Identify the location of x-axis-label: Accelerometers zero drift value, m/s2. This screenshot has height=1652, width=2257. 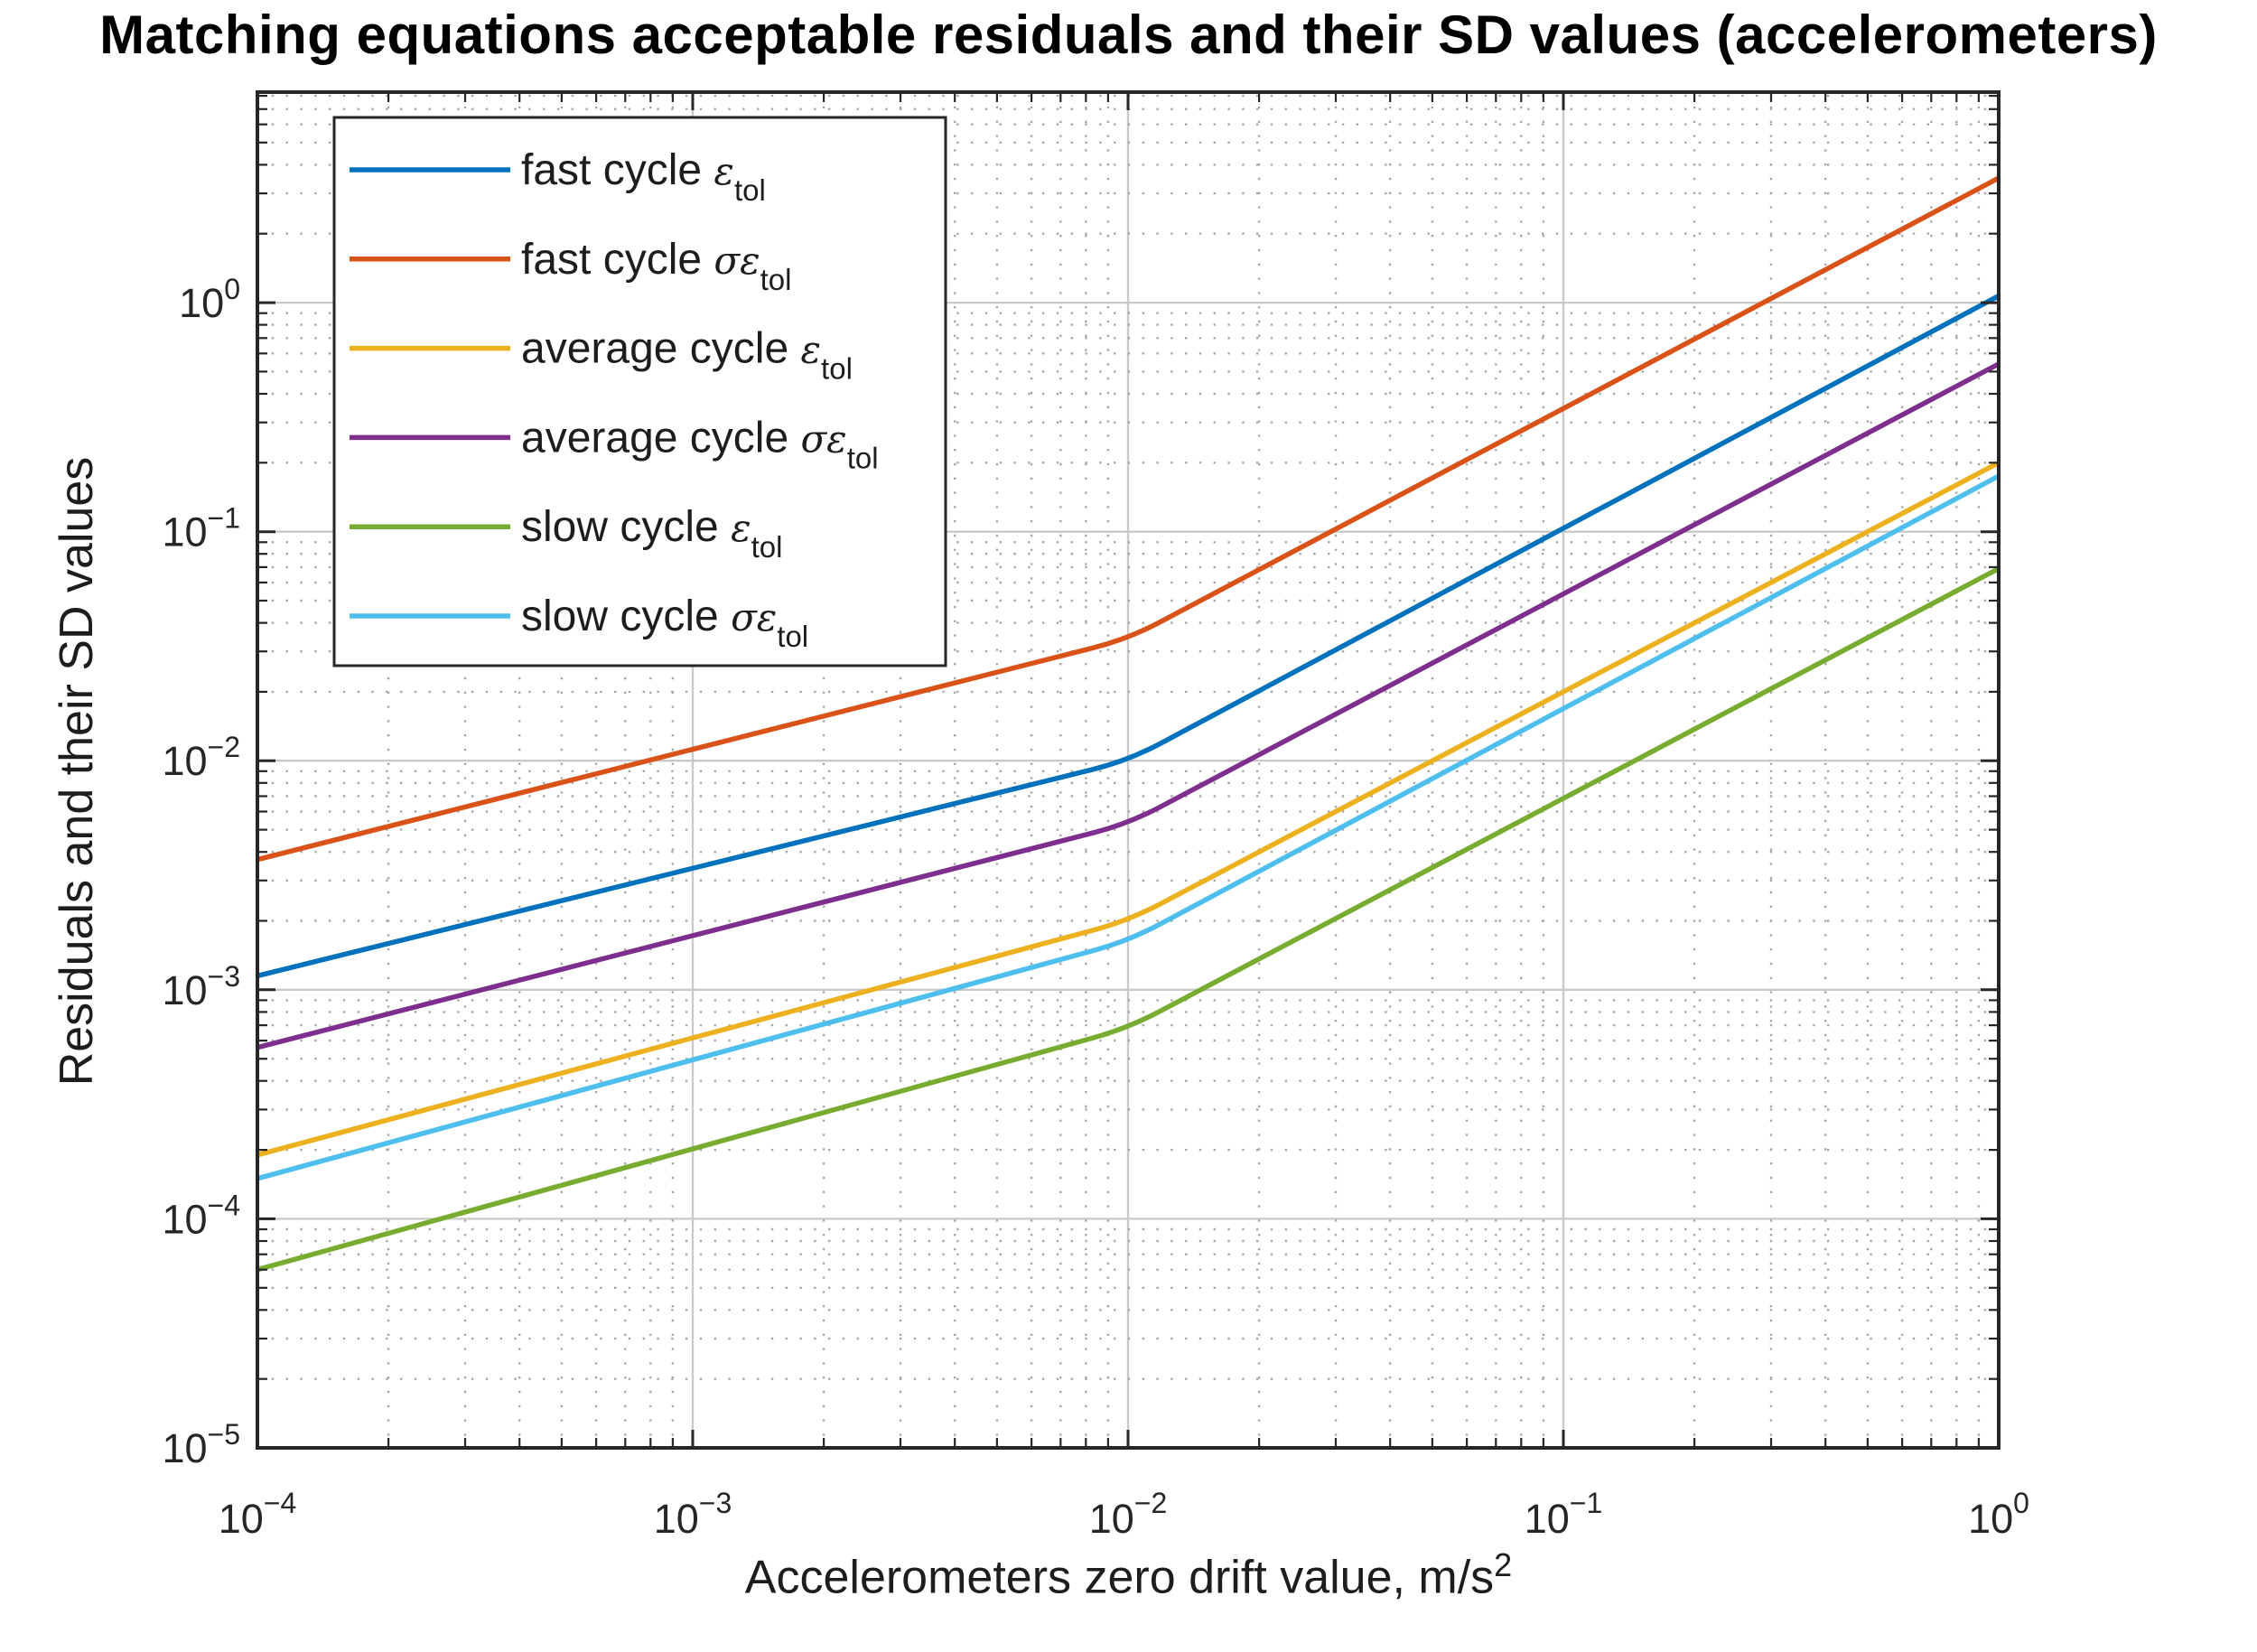
(1128, 1575).